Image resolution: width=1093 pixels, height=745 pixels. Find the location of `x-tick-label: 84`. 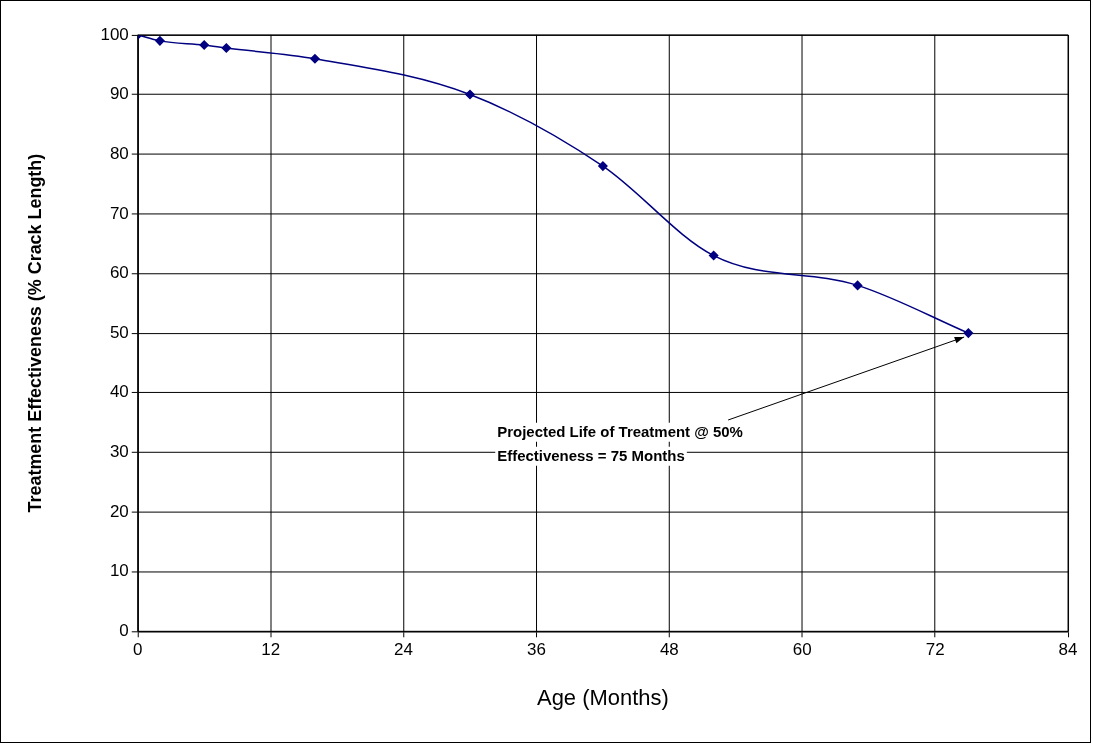

x-tick-label: 84 is located at coordinates (1068, 650).